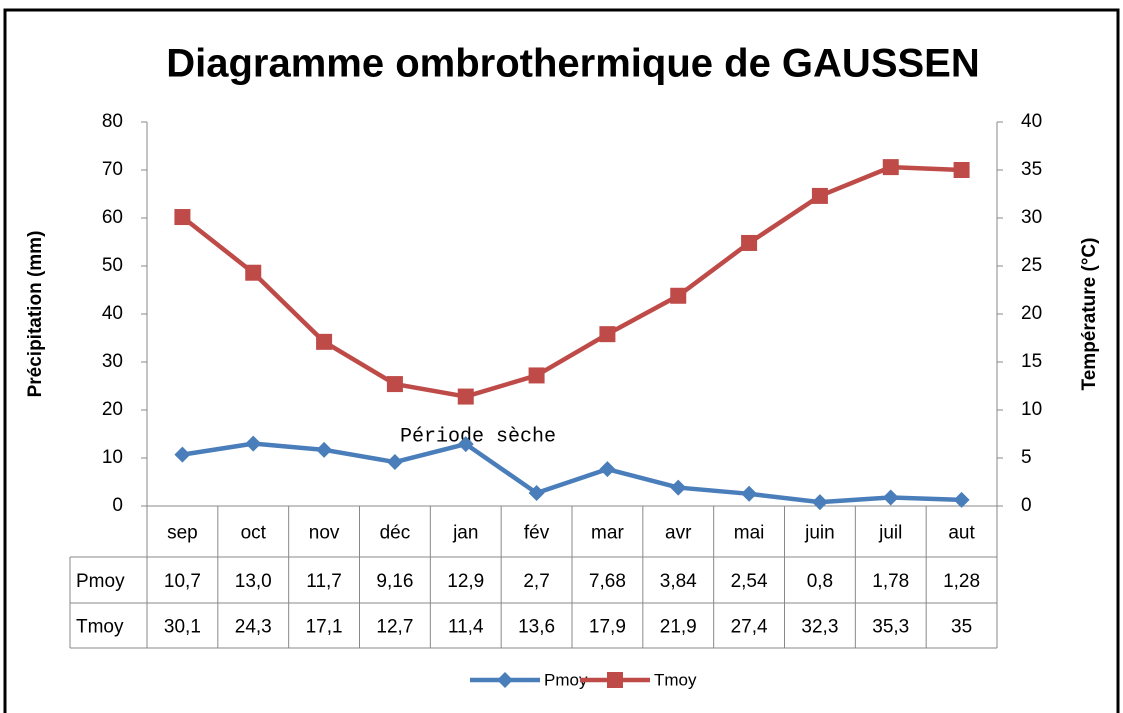 The width and height of the screenshot is (1123, 713). What do you see at coordinates (394, 627) in the screenshot?
I see `table-cell: 12,7` at bounding box center [394, 627].